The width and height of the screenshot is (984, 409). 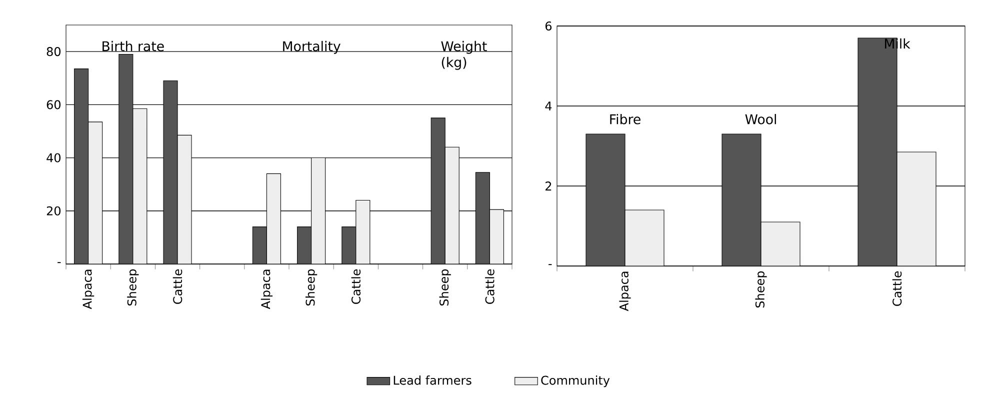 What do you see at coordinates (464, 55) in the screenshot?
I see `annotation: Weight (kg)` at bounding box center [464, 55].